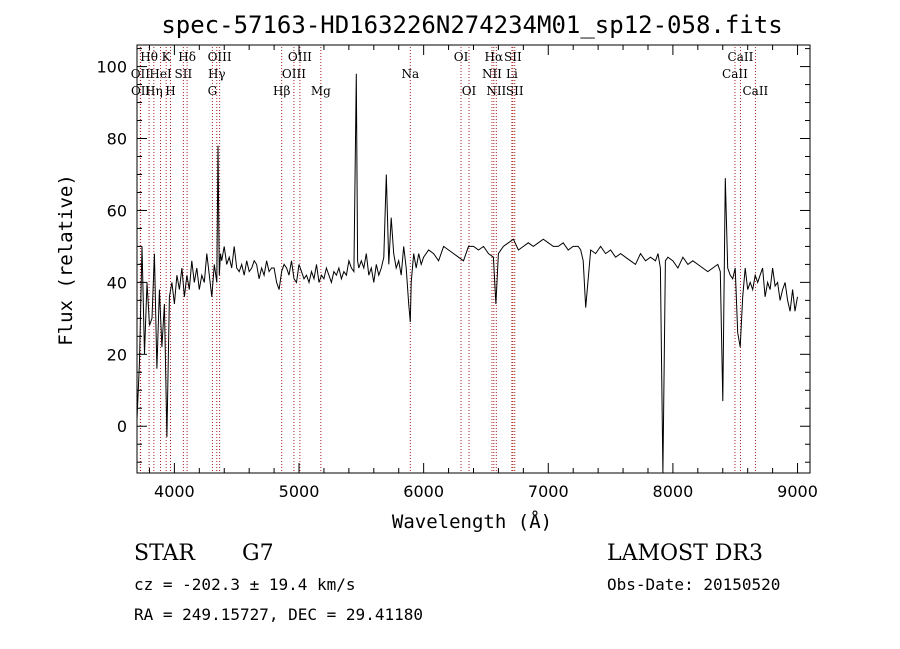  What do you see at coordinates (217, 74) in the screenshot?
I see `line-marker-label: Hγ` at bounding box center [217, 74].